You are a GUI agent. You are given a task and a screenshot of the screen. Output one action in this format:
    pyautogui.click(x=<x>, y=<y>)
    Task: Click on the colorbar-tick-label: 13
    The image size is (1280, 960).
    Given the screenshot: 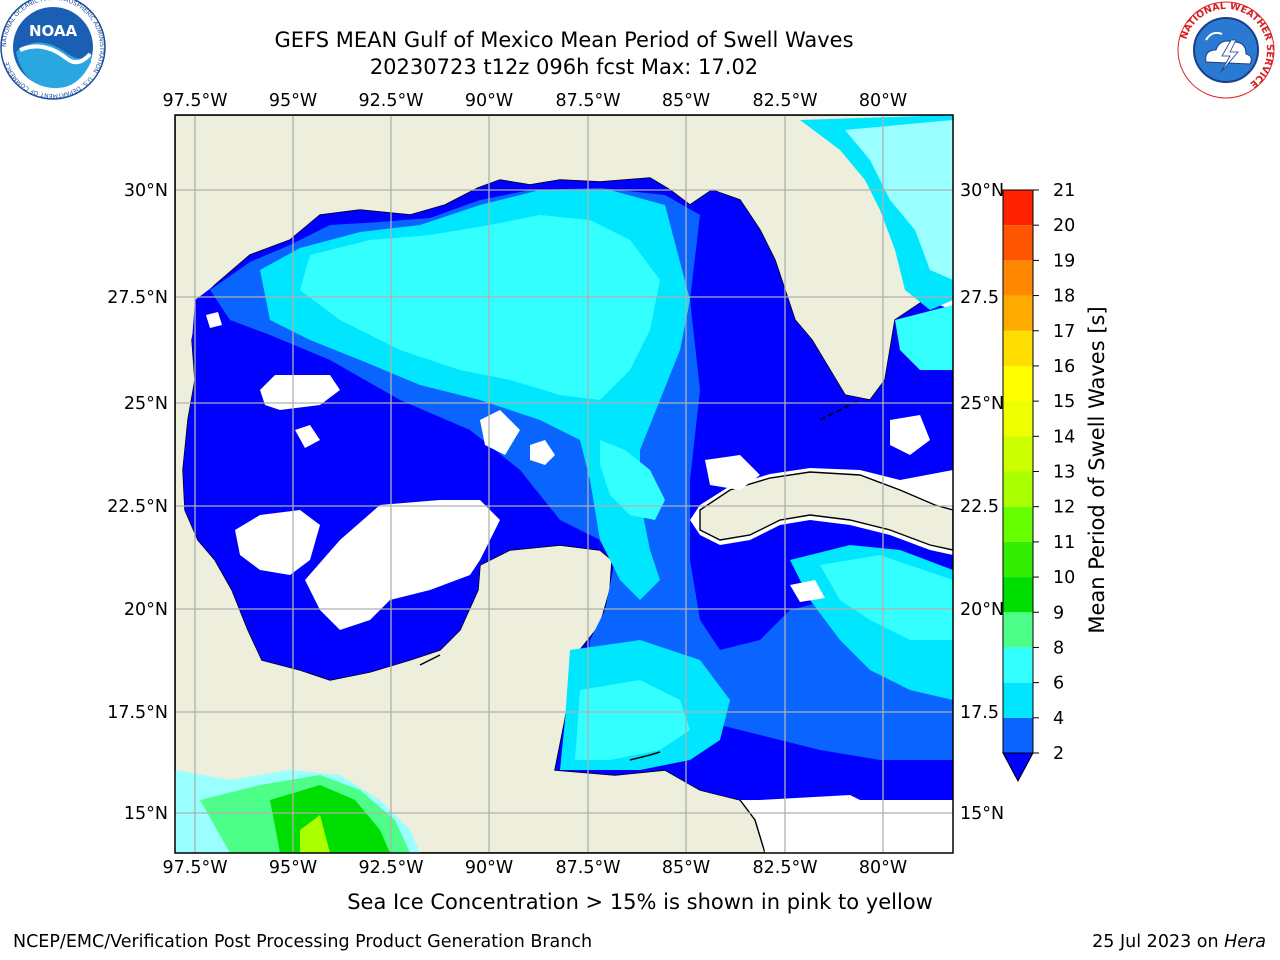 What is the action you would take?
    pyautogui.click(x=1064, y=473)
    